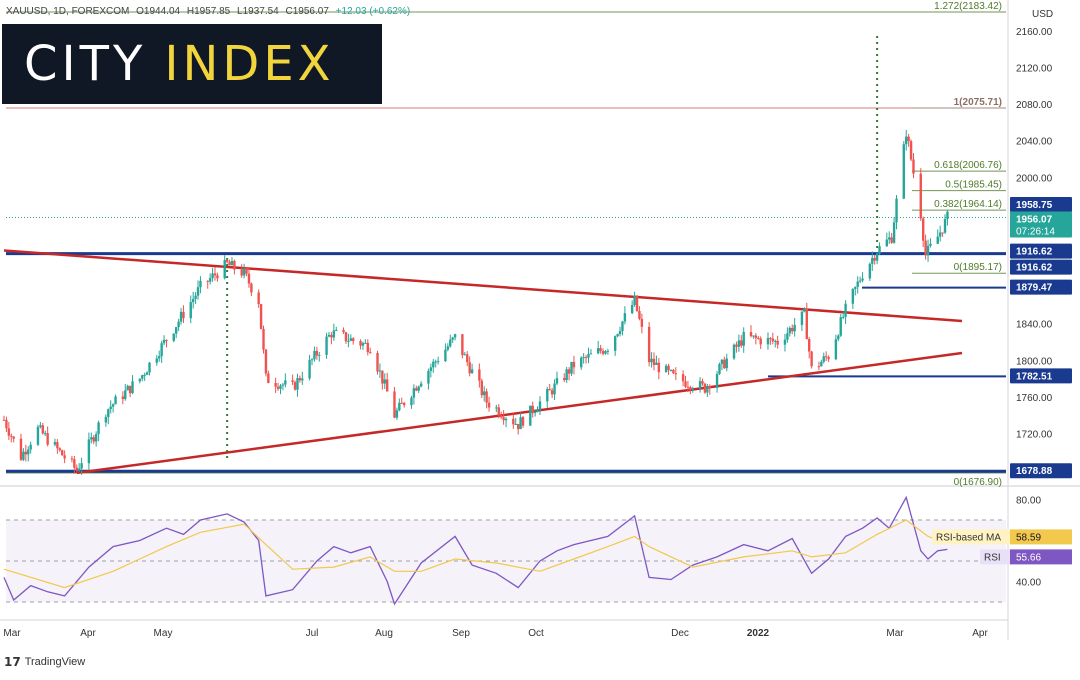 The height and width of the screenshot is (680, 1080). I want to click on open-value: O1944.04, so click(158, 11).